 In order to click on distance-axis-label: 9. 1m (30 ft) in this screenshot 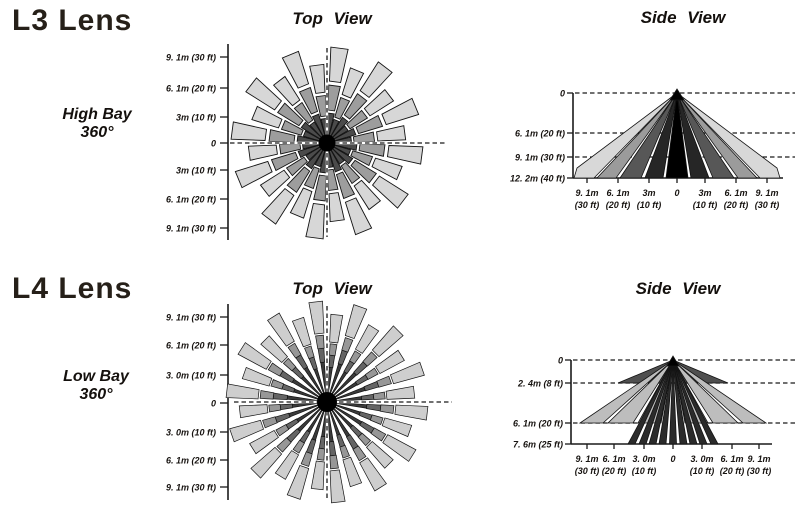, I will do `click(191, 318)`.